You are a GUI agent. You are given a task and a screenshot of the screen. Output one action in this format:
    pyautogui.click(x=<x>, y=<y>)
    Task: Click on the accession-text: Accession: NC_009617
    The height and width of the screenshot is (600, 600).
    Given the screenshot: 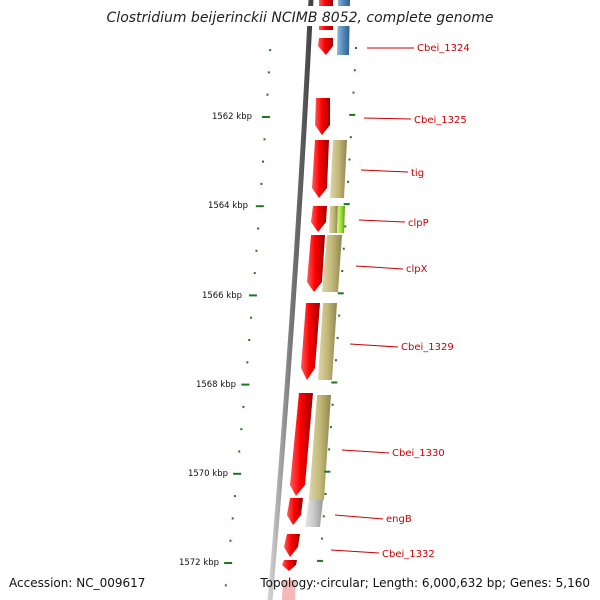 What is the action you would take?
    pyautogui.click(x=77, y=583)
    